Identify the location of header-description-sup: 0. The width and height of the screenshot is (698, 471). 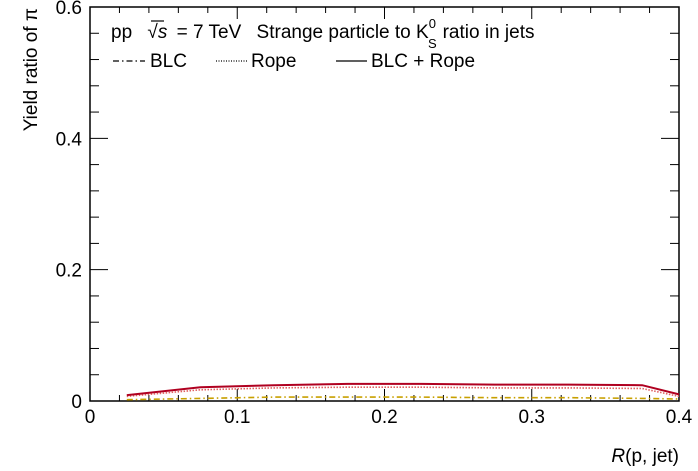
(432, 23).